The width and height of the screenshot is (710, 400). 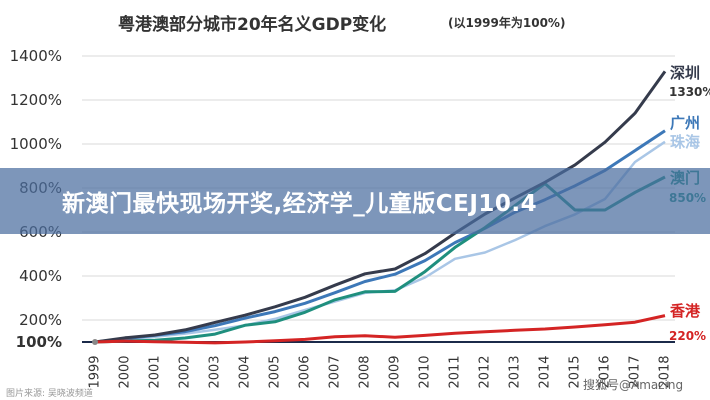 What do you see at coordinates (687, 336) in the screenshot?
I see `series-end-value: 220%` at bounding box center [687, 336].